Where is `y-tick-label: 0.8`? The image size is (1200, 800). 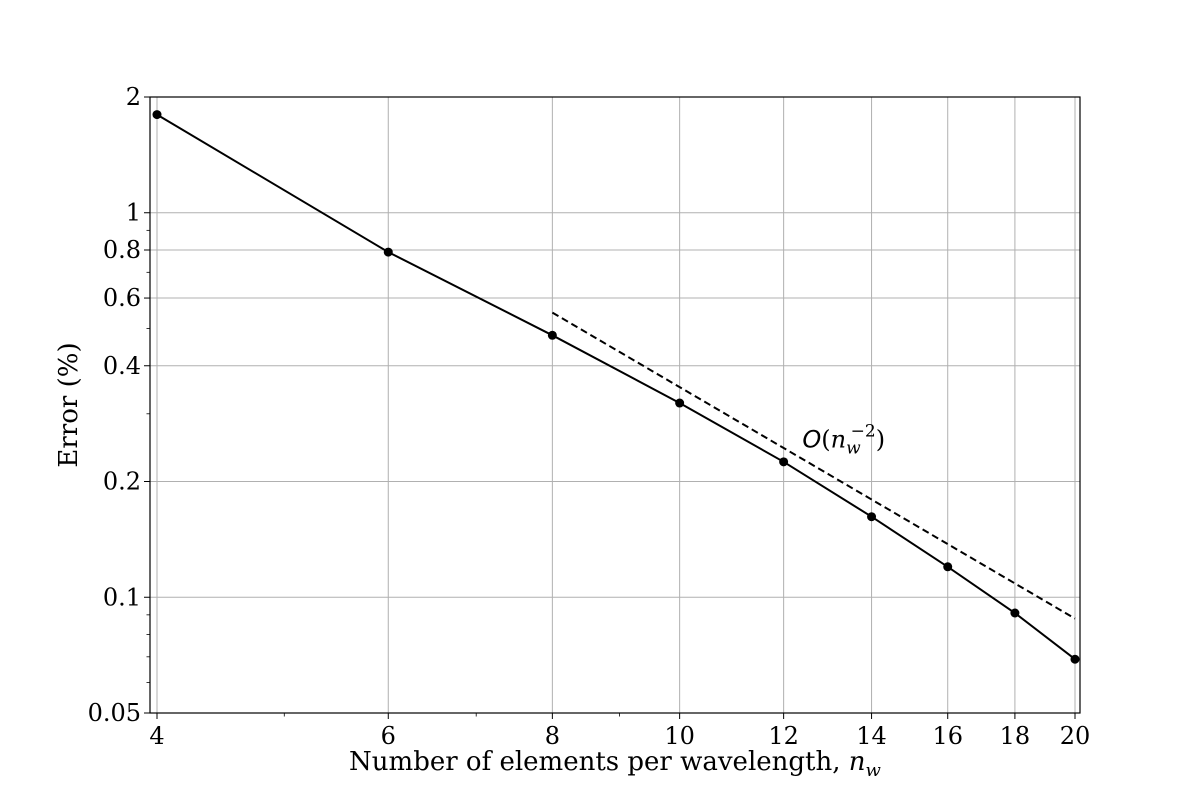
y-tick-label: 0.8 is located at coordinates (122, 250).